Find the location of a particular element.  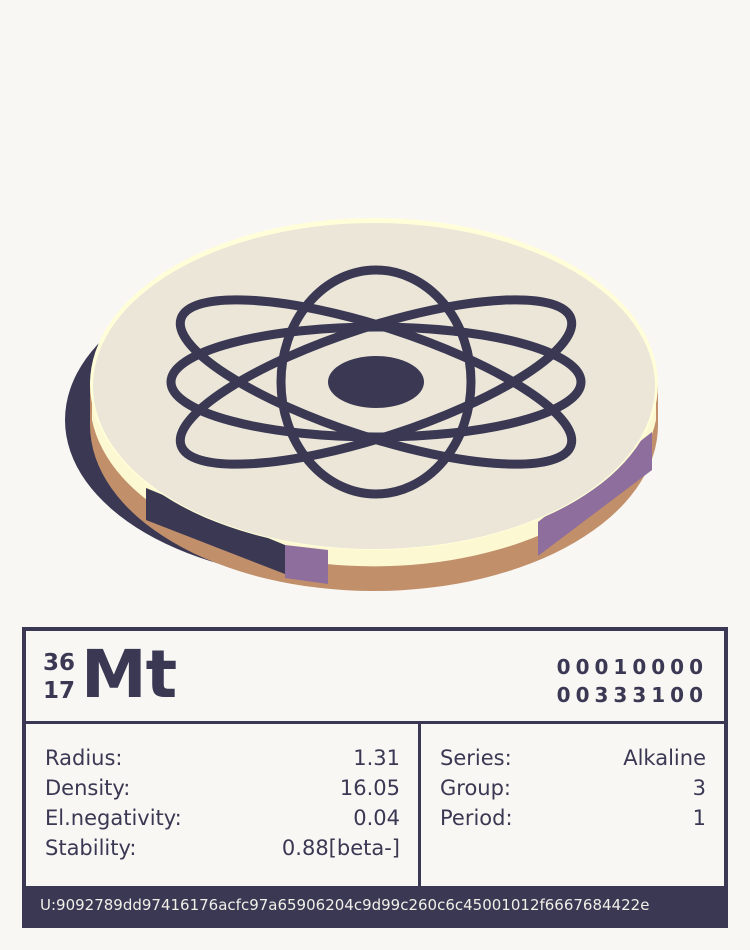

bit-code-2: 00333100 is located at coordinates (632, 695).